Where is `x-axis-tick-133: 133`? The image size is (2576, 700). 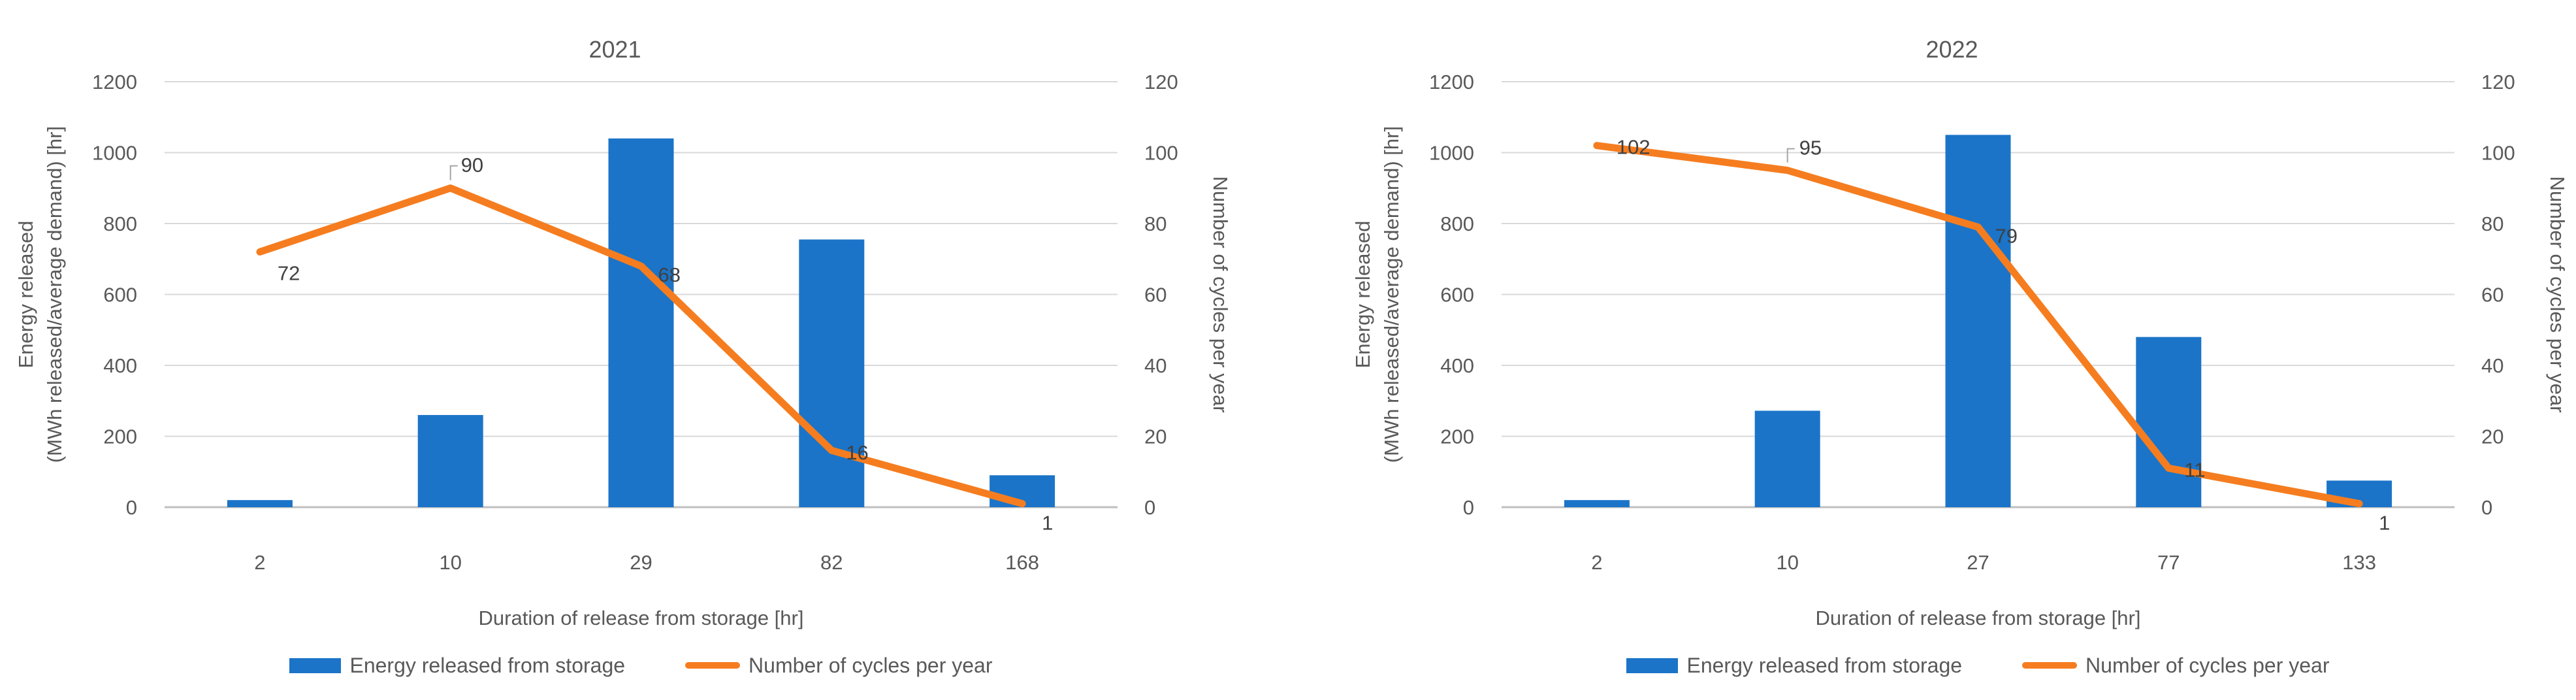
x-axis-tick-133: 133 is located at coordinates (2359, 562).